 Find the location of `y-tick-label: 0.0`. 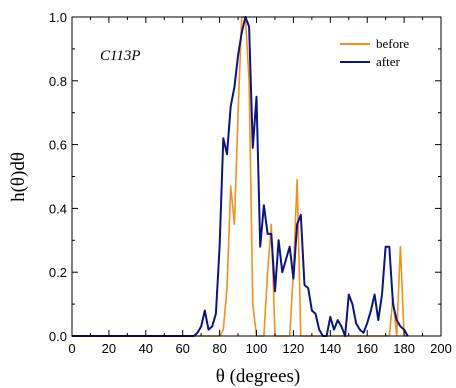

y-tick-label: 0.0 is located at coordinates (58, 336).